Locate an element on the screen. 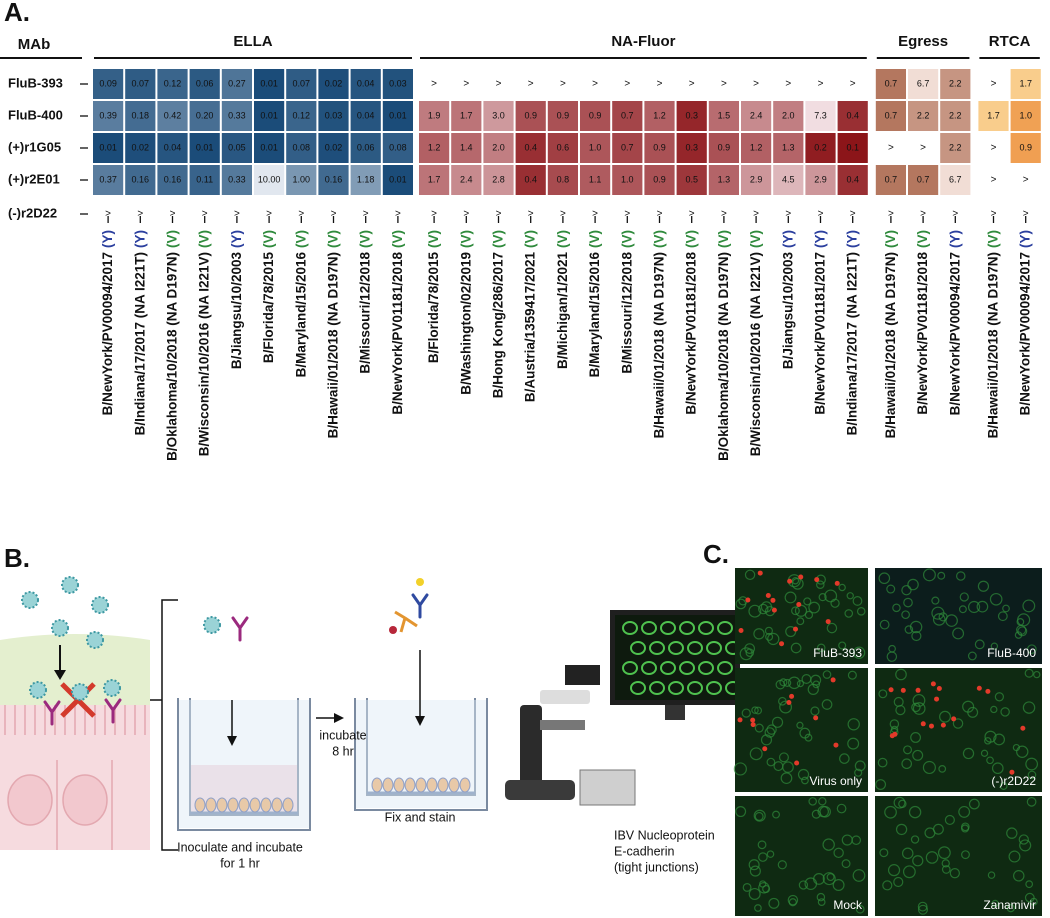 The height and width of the screenshot is (918, 1050). image-label: FluB-400 is located at coordinates (1011, 653).